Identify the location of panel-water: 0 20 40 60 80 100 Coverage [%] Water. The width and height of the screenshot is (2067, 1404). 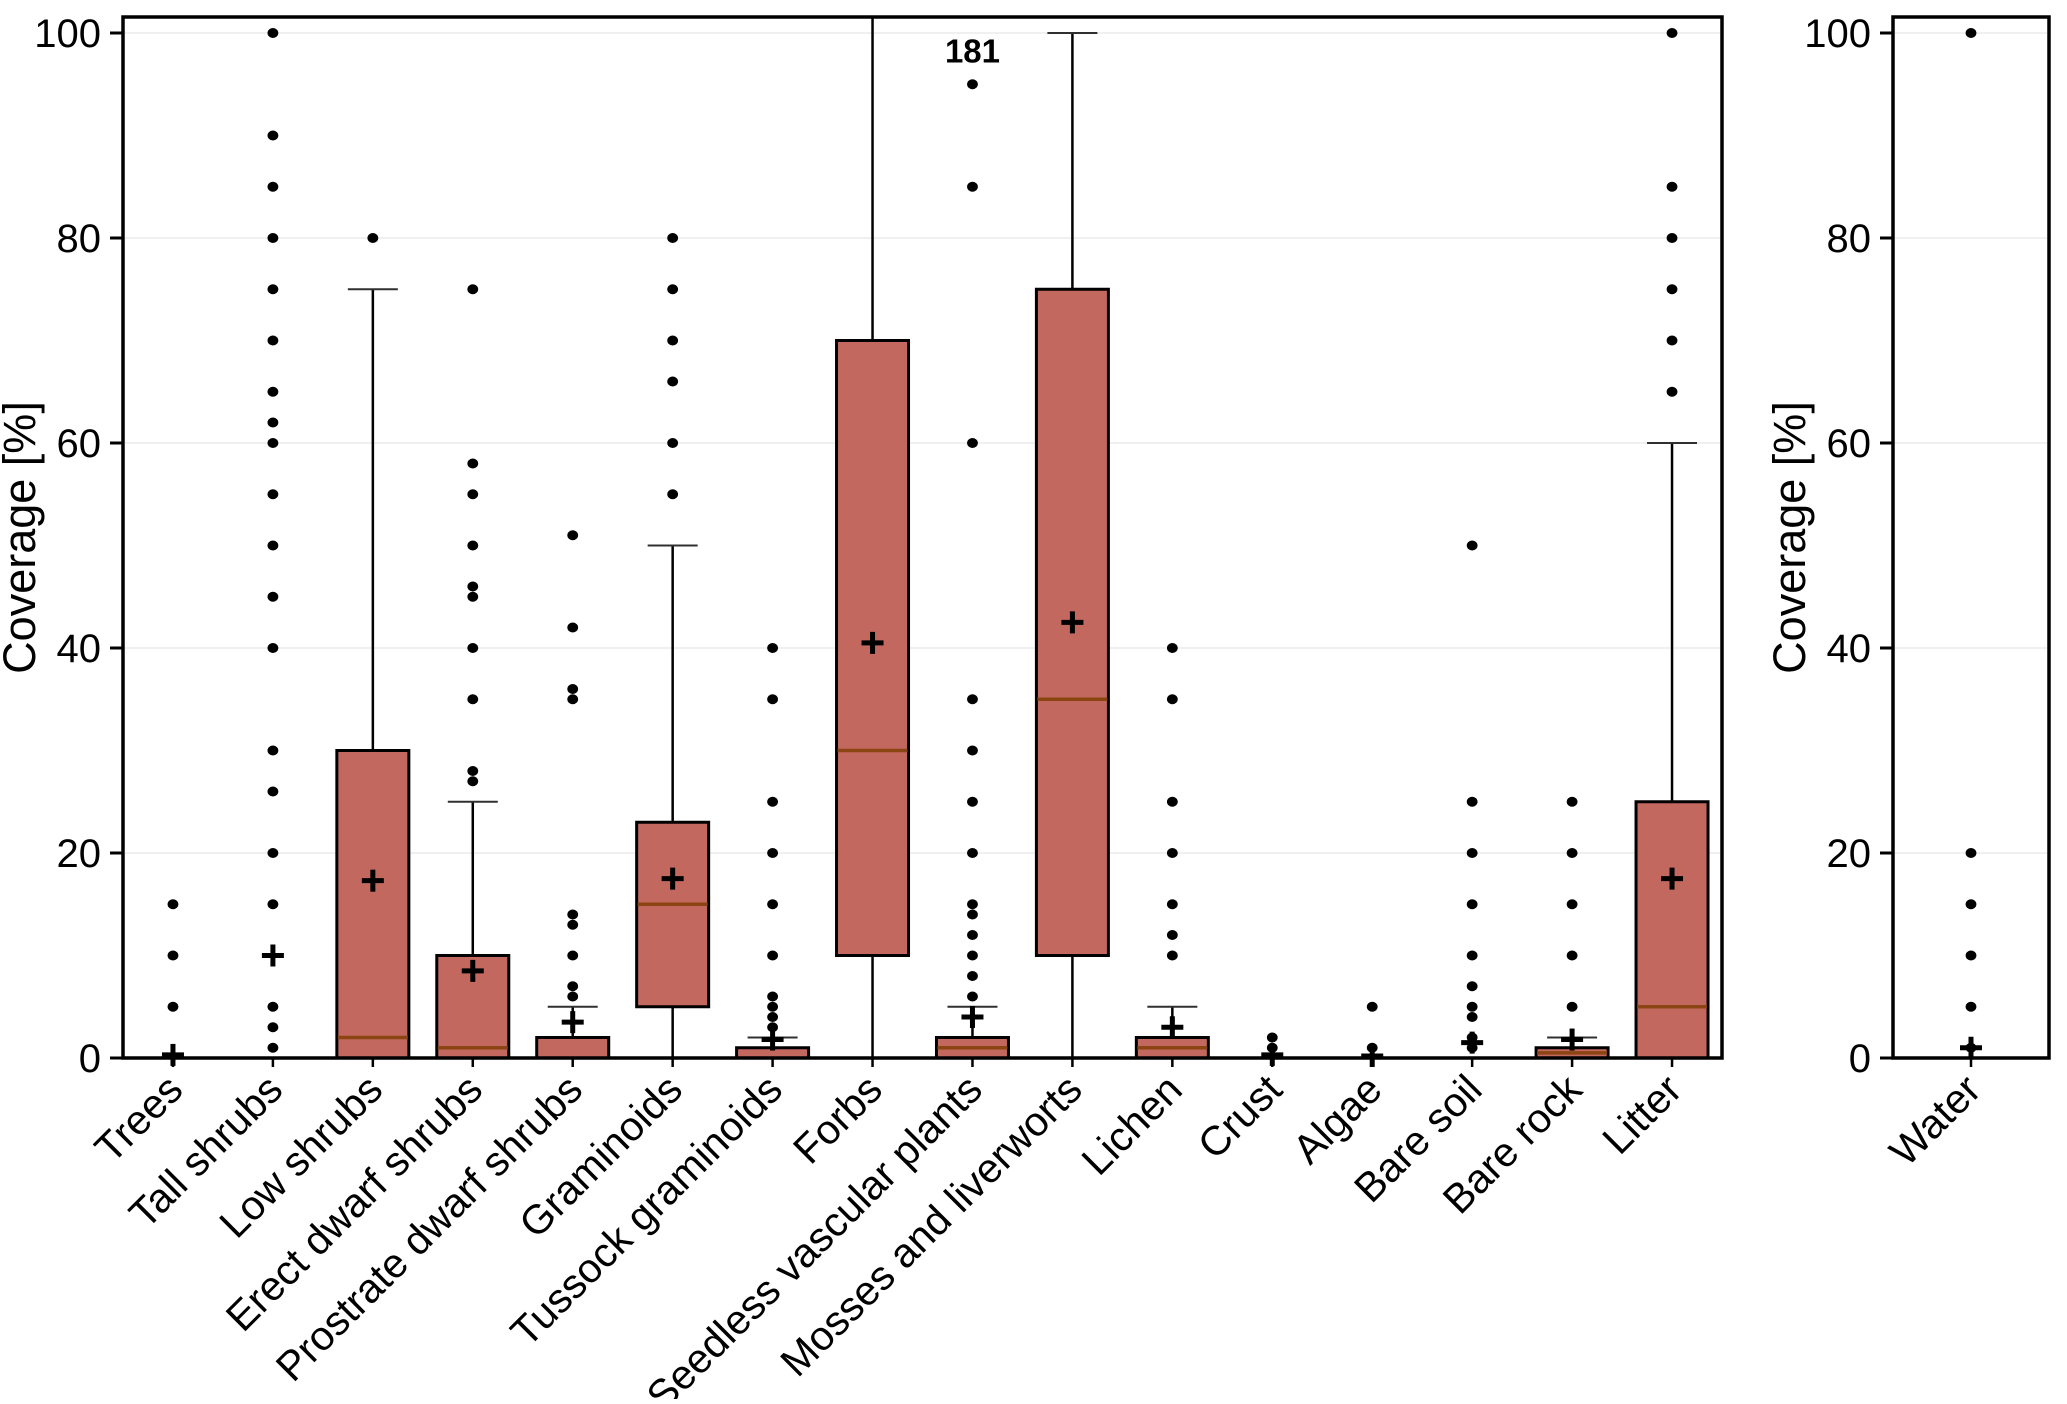
(1907, 593).